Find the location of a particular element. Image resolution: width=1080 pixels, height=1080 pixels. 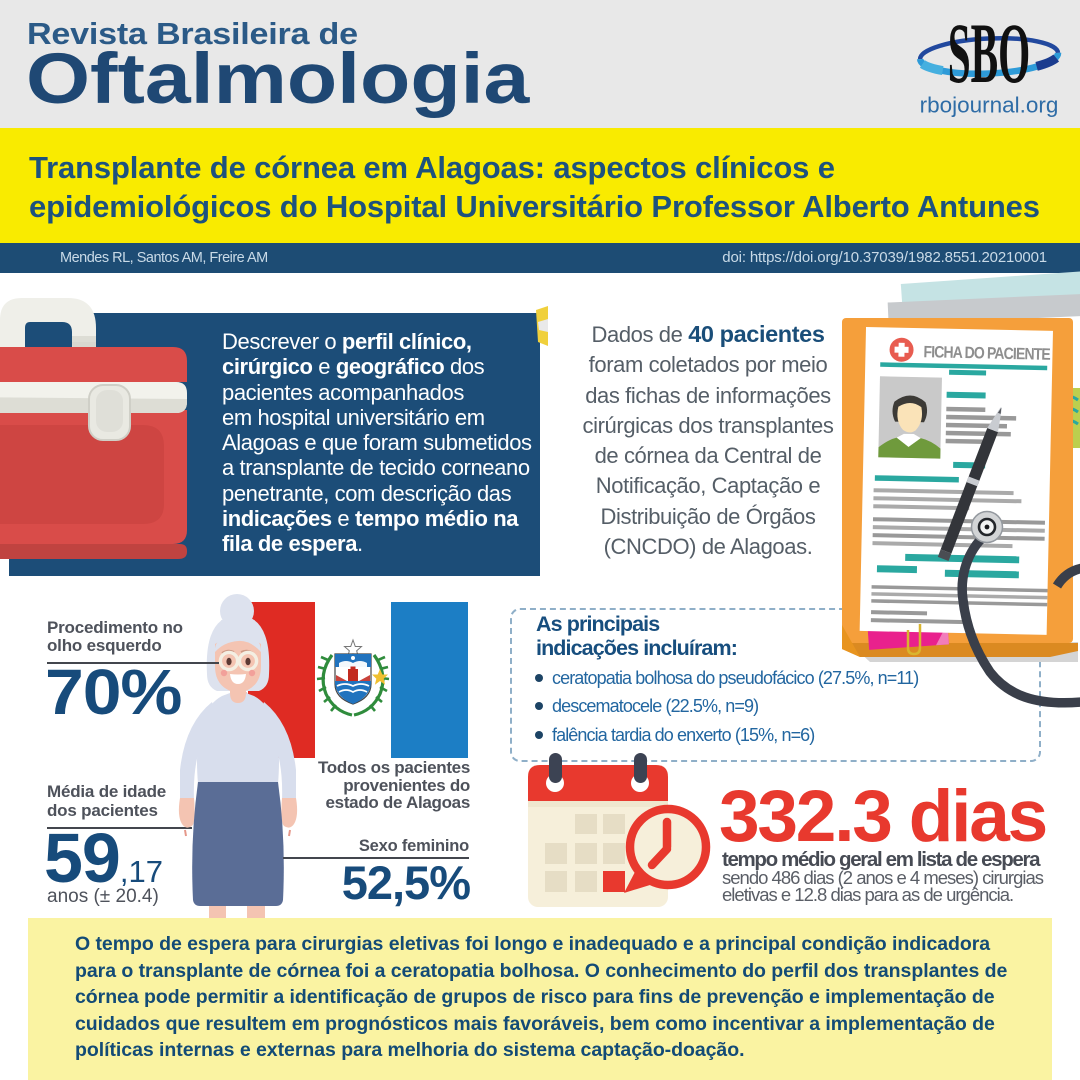

svg-text: FICHA DO PACIENTE is located at coordinates (986, 353).